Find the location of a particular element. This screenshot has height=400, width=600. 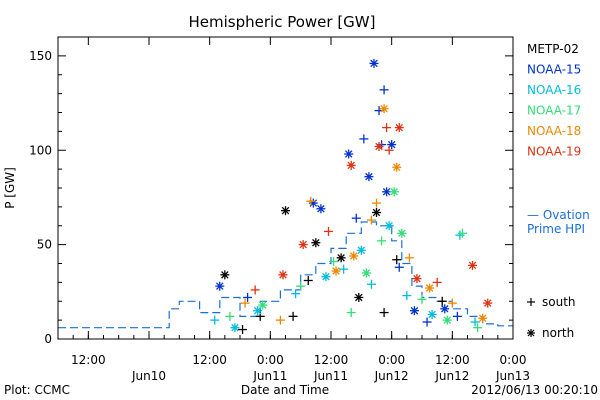

legend-entry-noaa-19: NOAA-19 is located at coordinates (554, 152).